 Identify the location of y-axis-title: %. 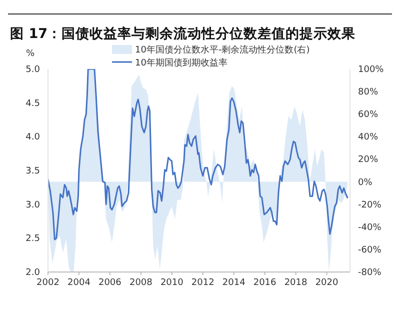
(30, 54).